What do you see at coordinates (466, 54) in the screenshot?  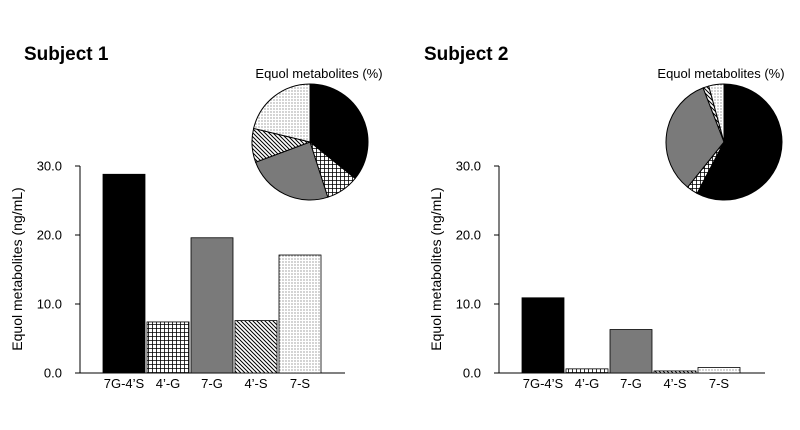 I see `panel-title: Subject 2` at bounding box center [466, 54].